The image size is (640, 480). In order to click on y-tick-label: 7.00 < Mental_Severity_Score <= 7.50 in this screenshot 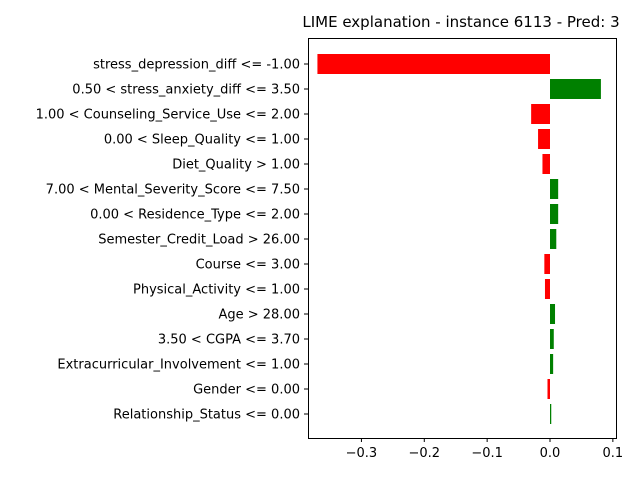, I will do `click(173, 190)`.